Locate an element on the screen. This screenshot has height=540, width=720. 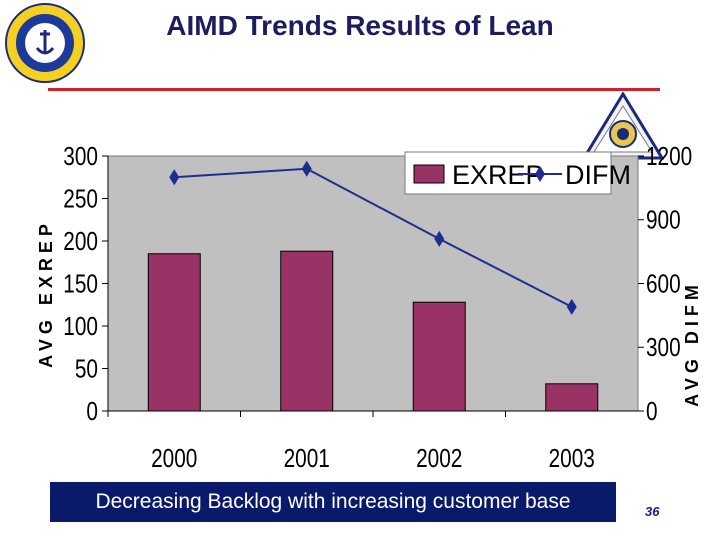
y-left-tick-label: 50 is located at coordinates (86, 368).